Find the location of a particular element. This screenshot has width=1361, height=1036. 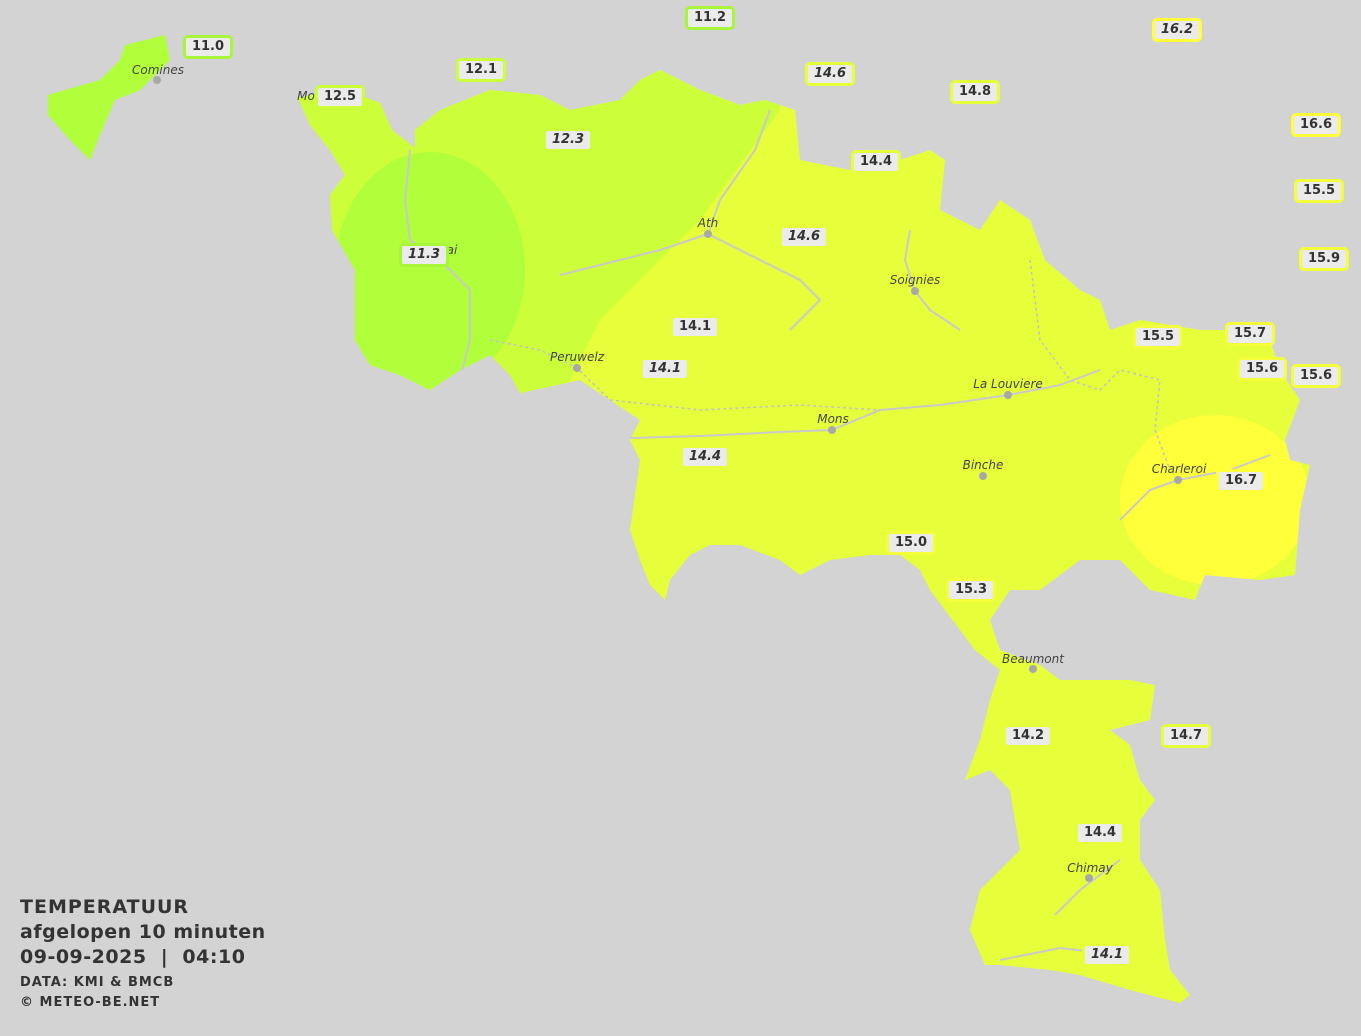

city-label: Peruwelz is located at coordinates (577, 357).